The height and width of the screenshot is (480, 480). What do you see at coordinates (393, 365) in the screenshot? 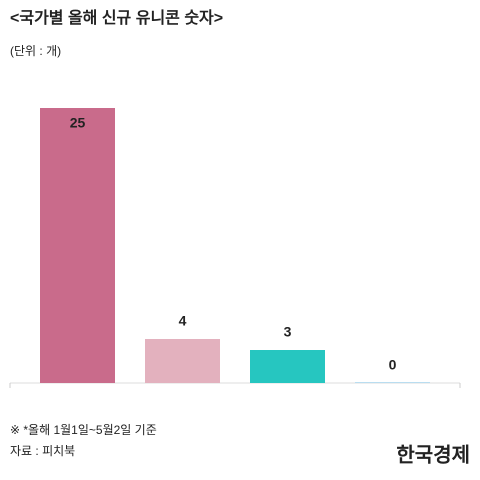
I see `value-label: 0` at bounding box center [393, 365].